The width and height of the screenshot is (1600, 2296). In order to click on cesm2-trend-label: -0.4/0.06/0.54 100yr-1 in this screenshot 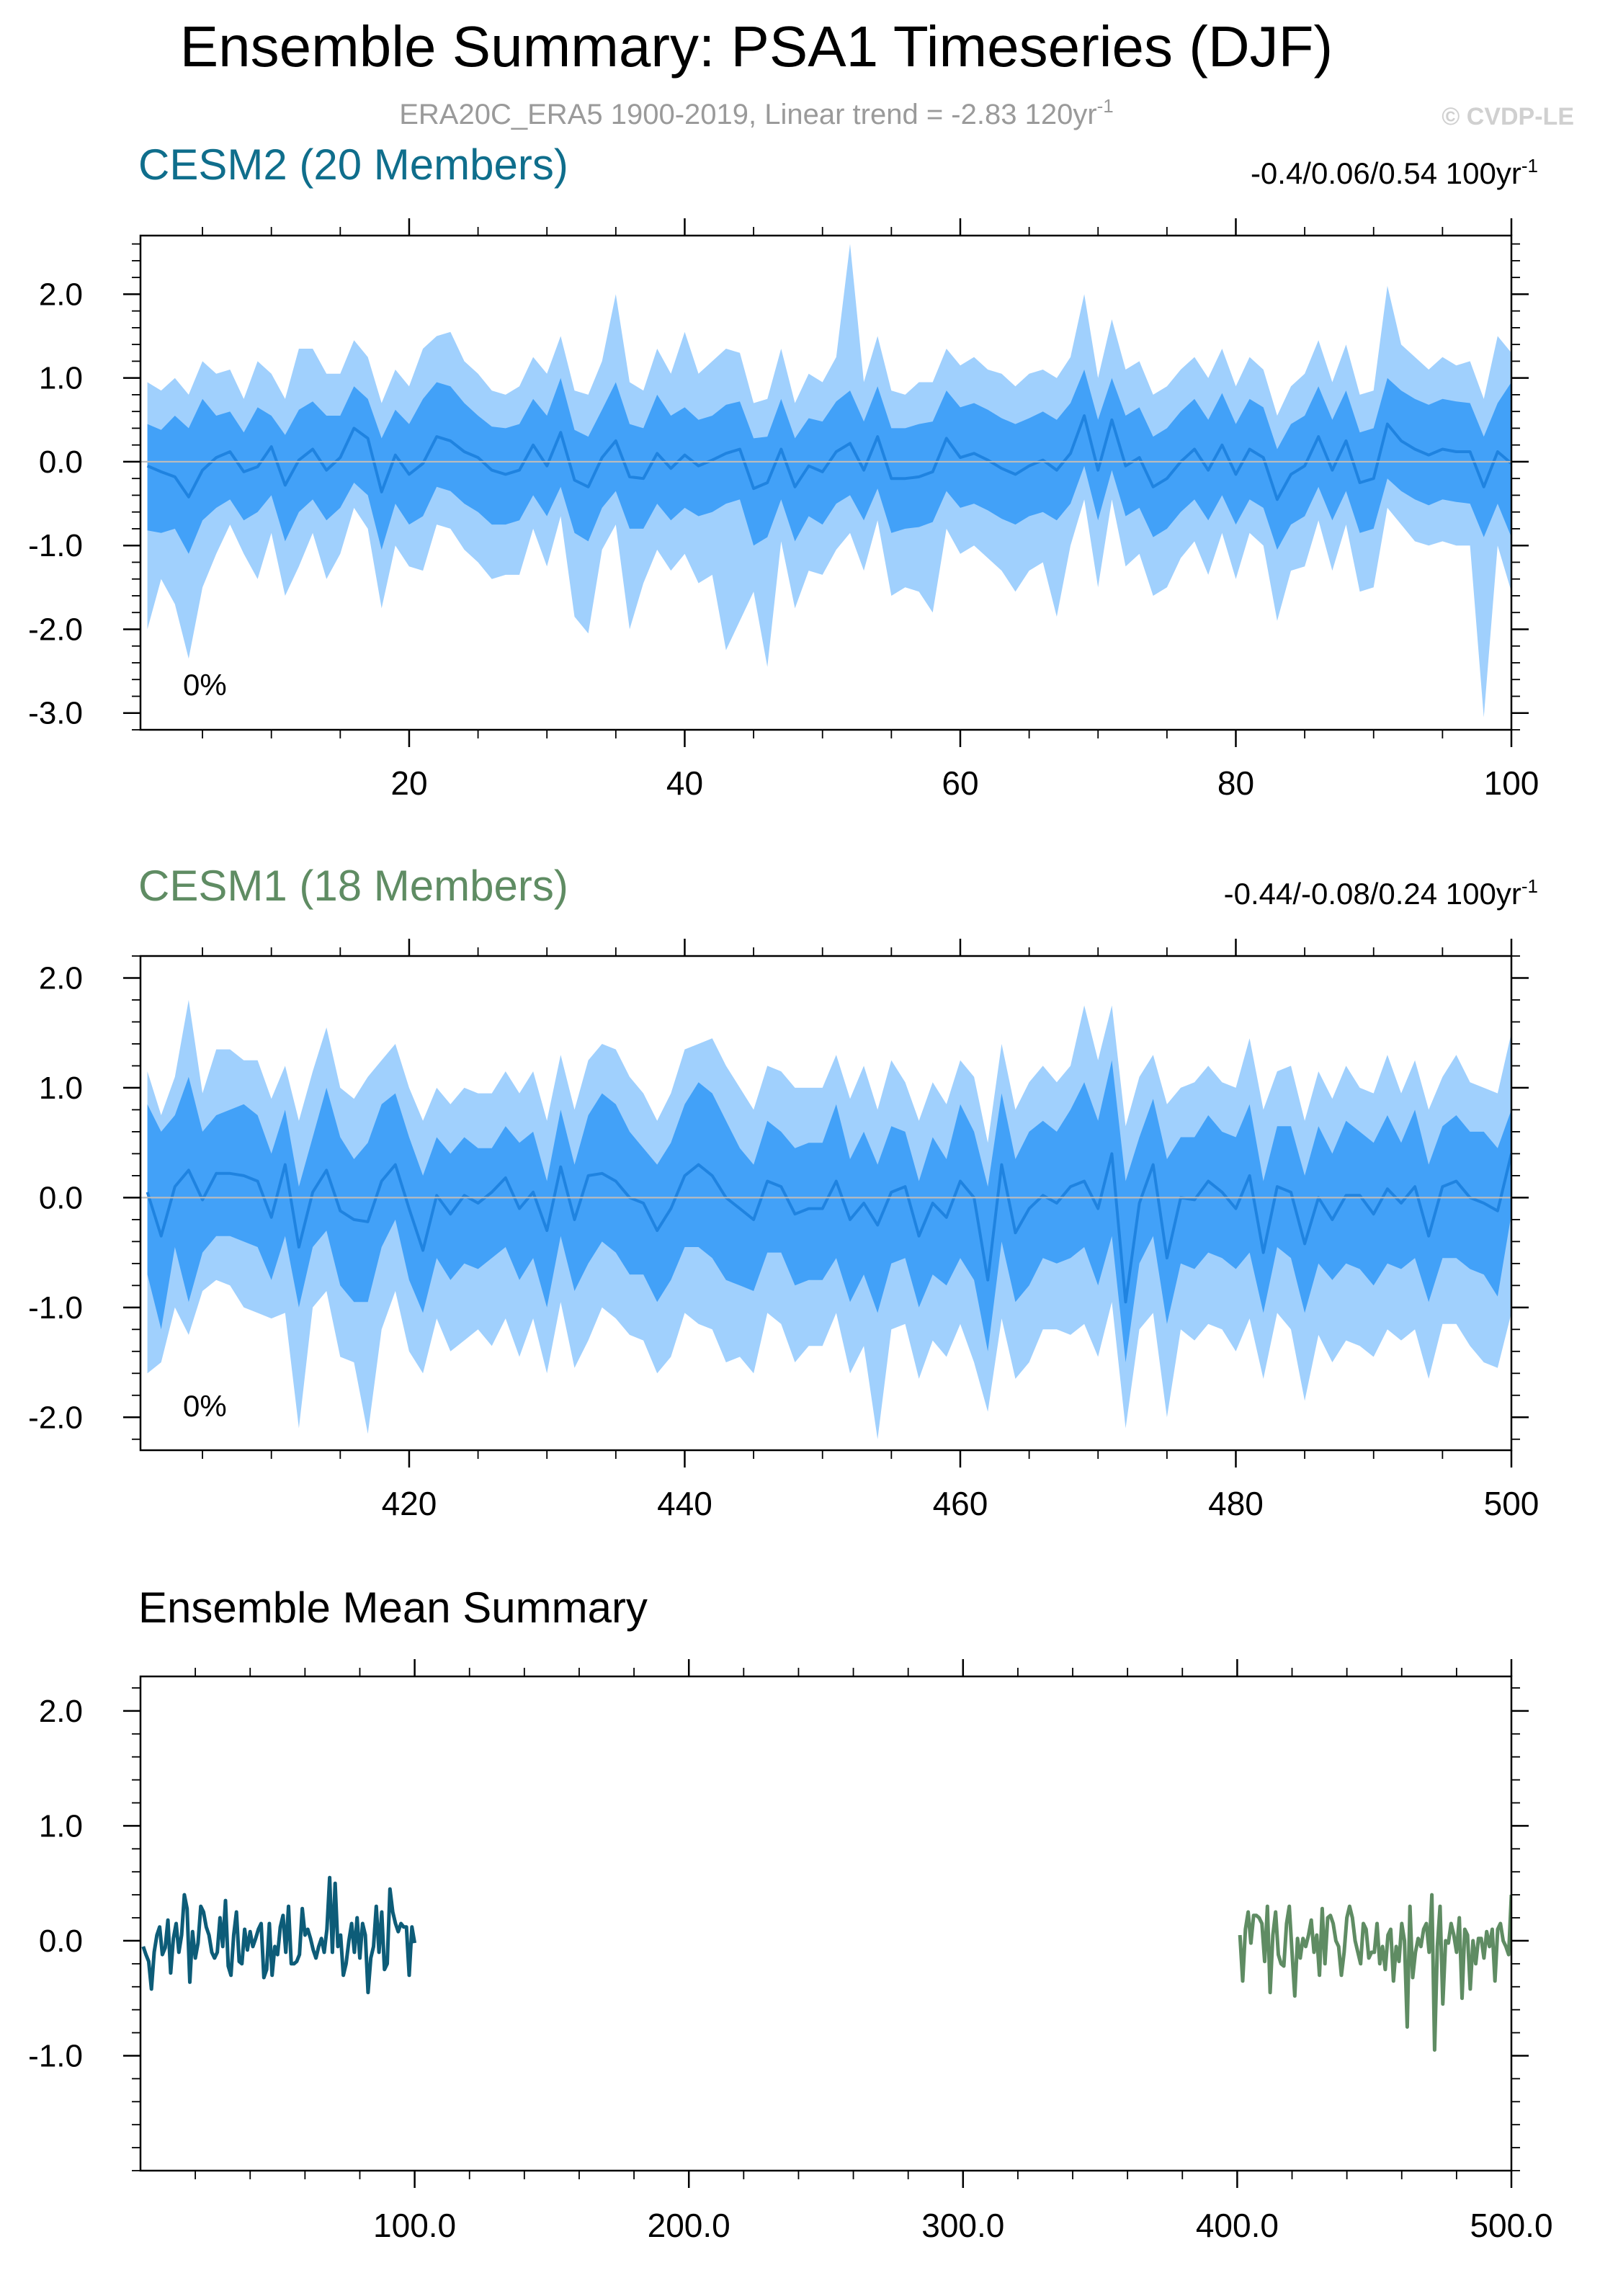, I will do `click(1395, 172)`.